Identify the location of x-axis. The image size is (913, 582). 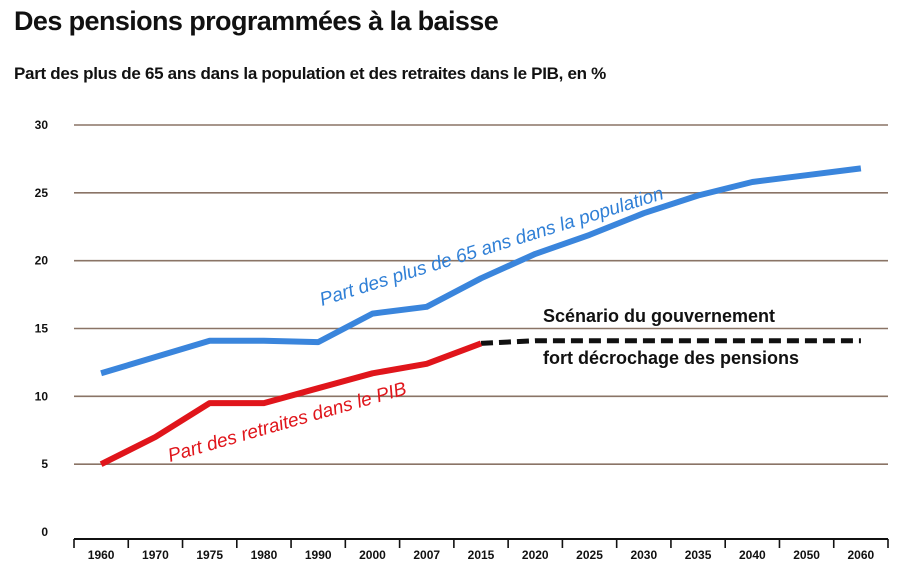
(481, 543).